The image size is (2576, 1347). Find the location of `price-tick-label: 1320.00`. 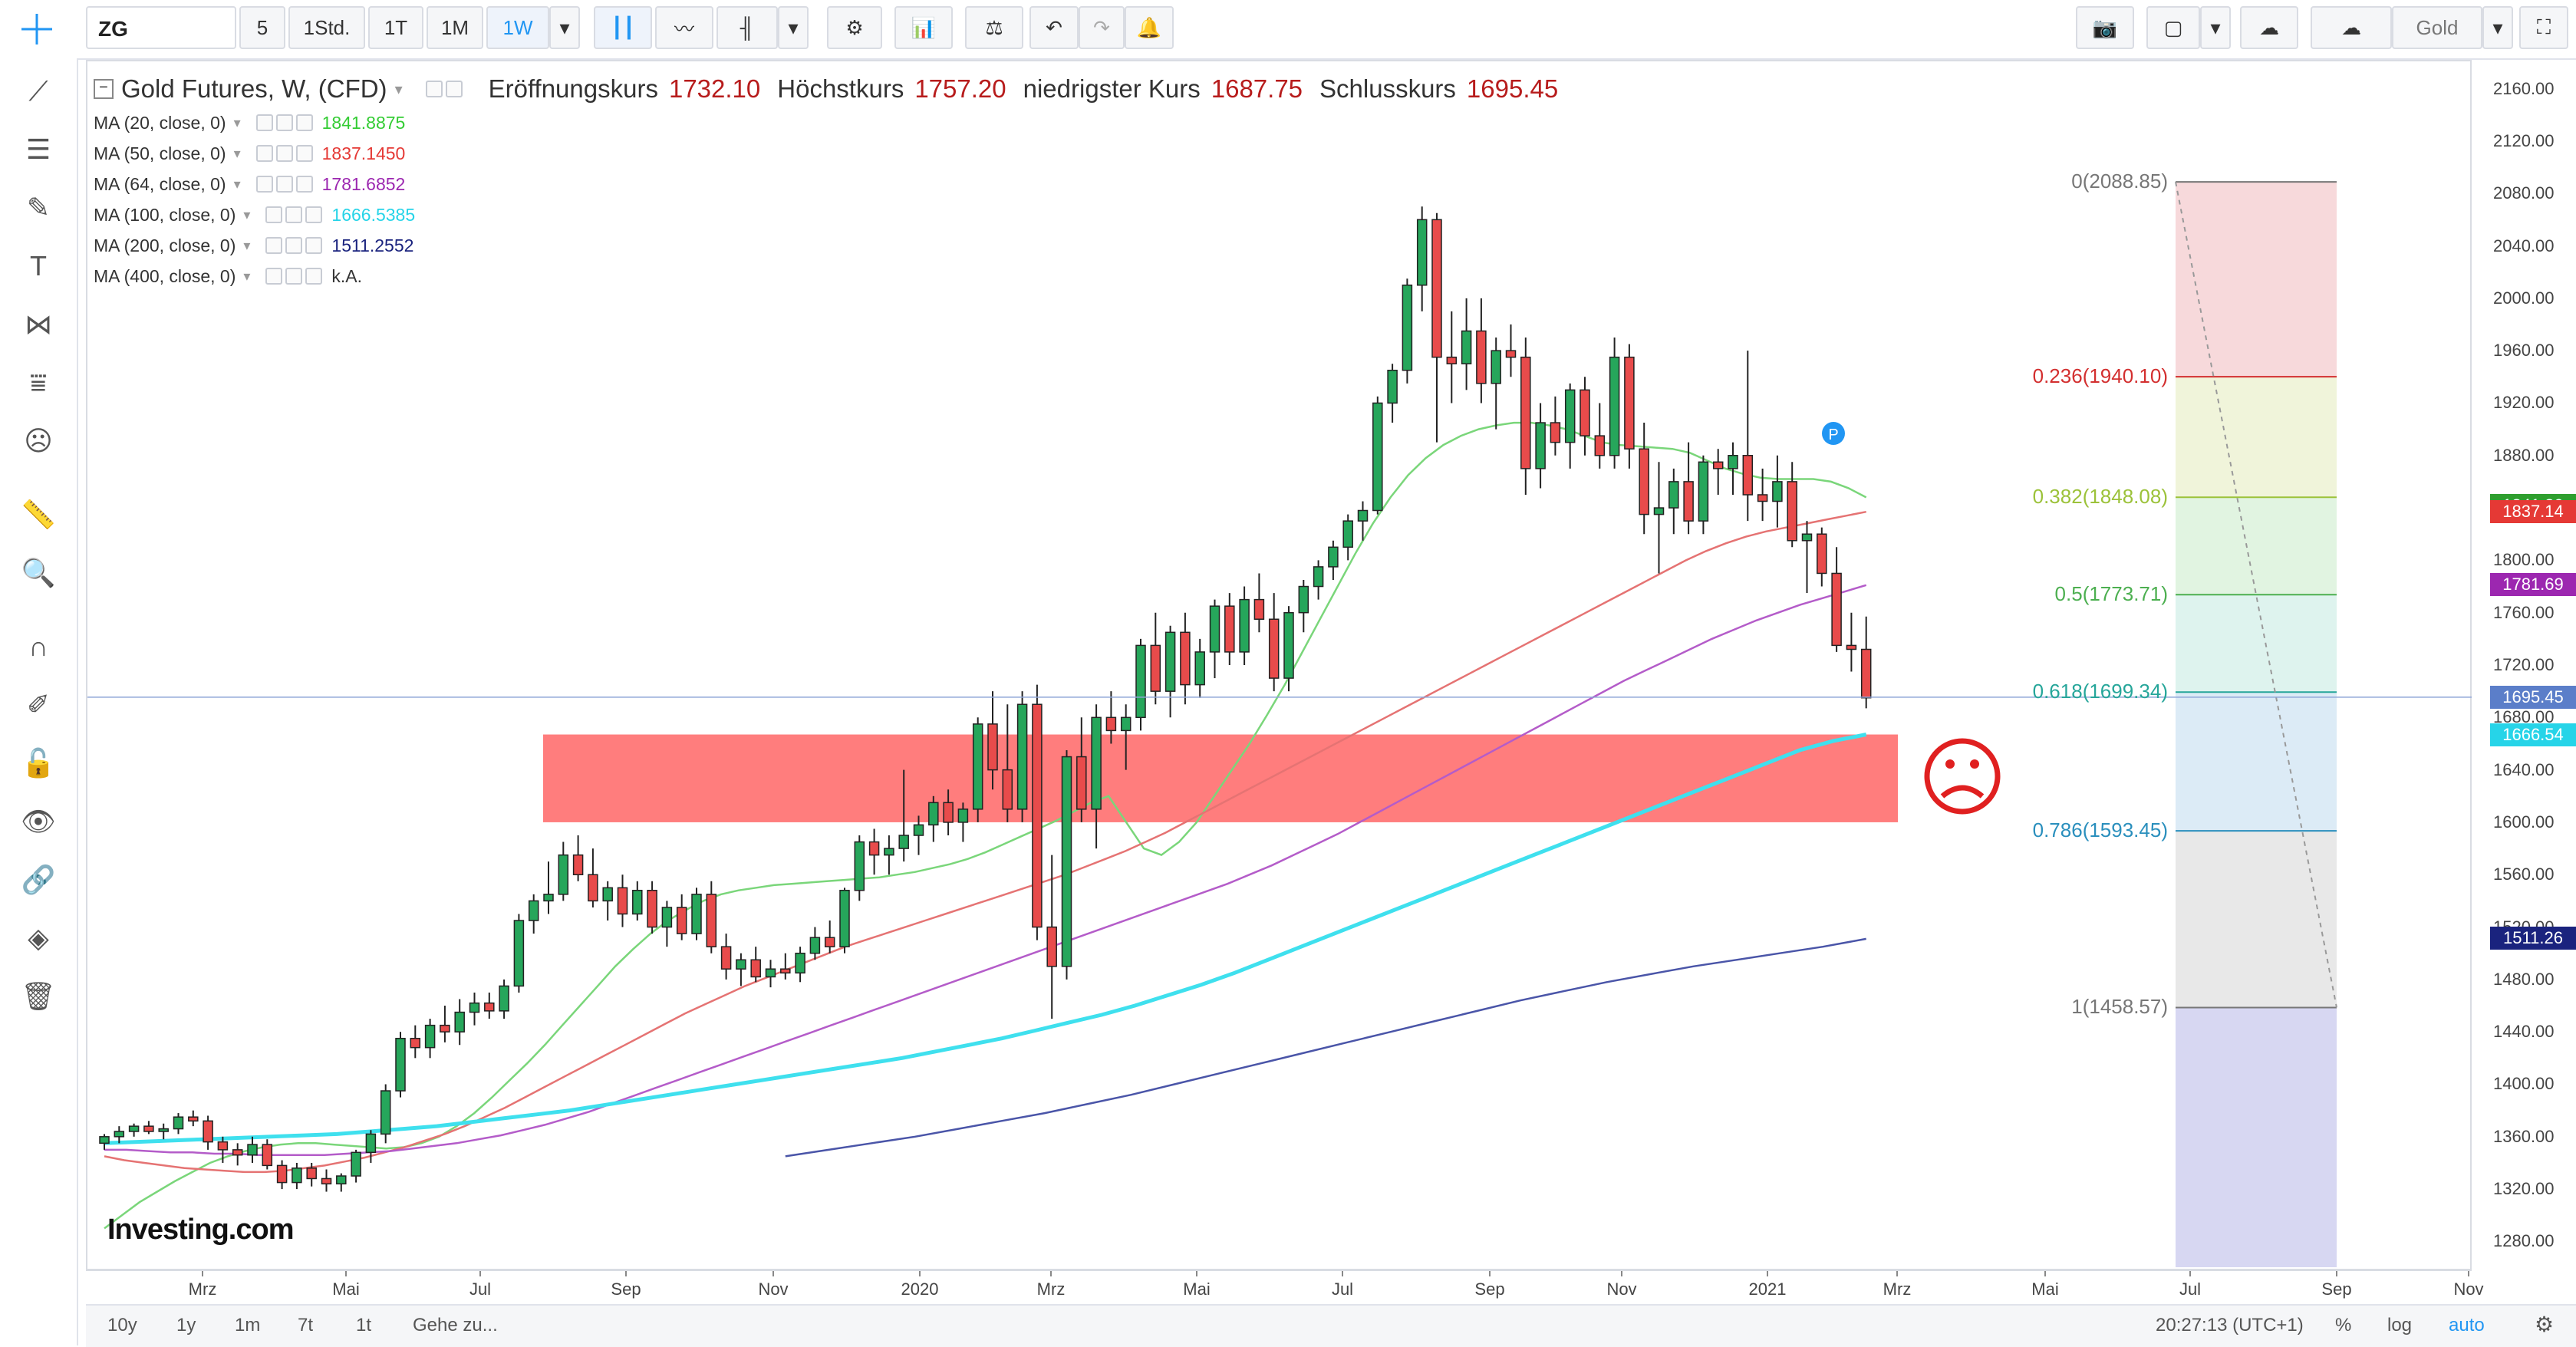

price-tick-label: 1320.00 is located at coordinates (2524, 1189).